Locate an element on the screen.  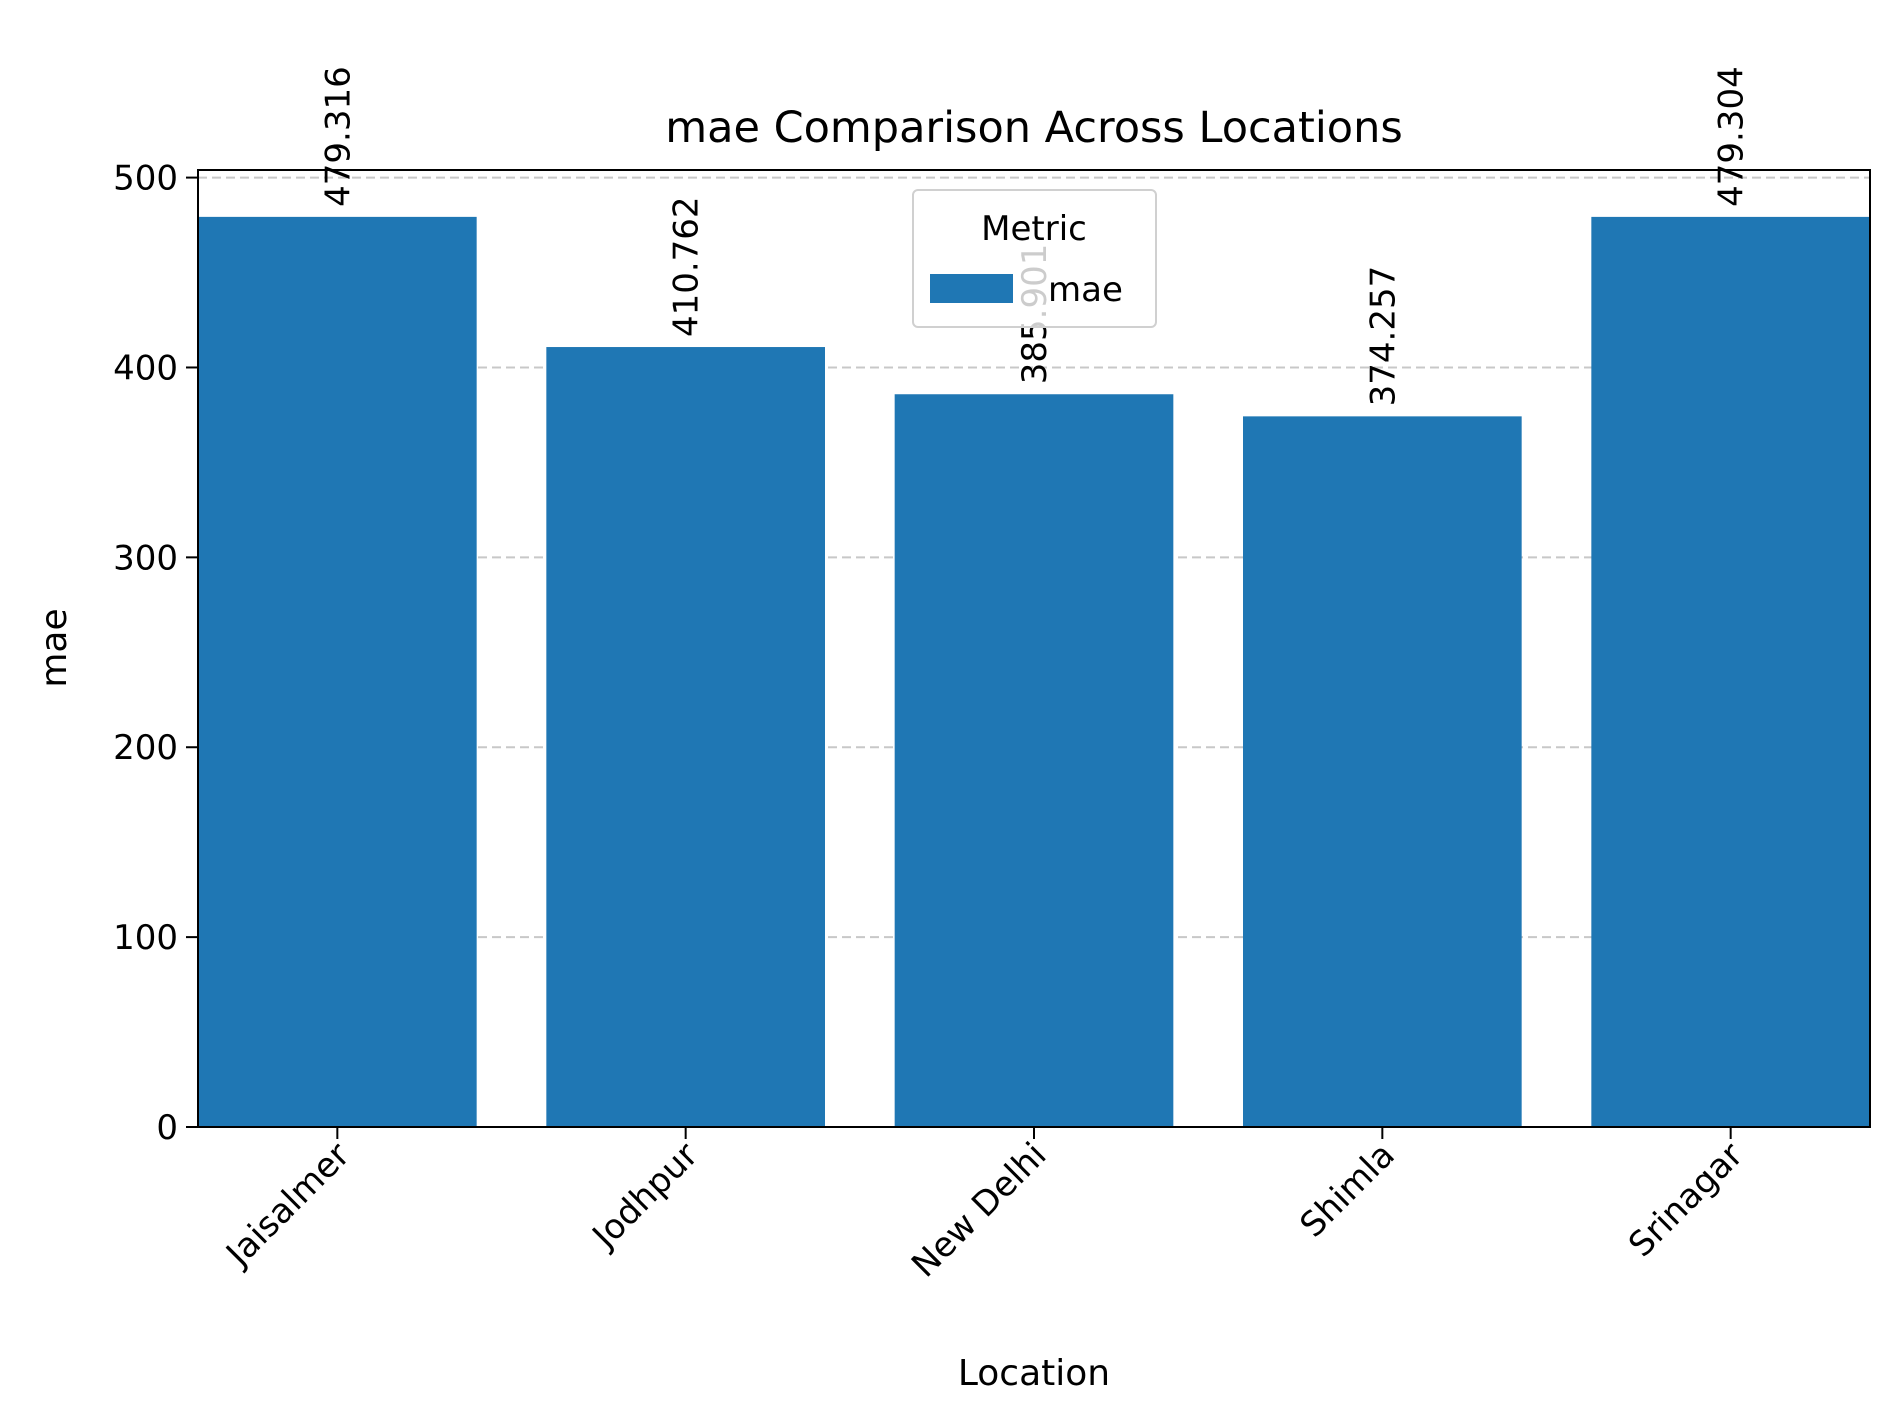
legend-title: Metric is located at coordinates (1034, 229).